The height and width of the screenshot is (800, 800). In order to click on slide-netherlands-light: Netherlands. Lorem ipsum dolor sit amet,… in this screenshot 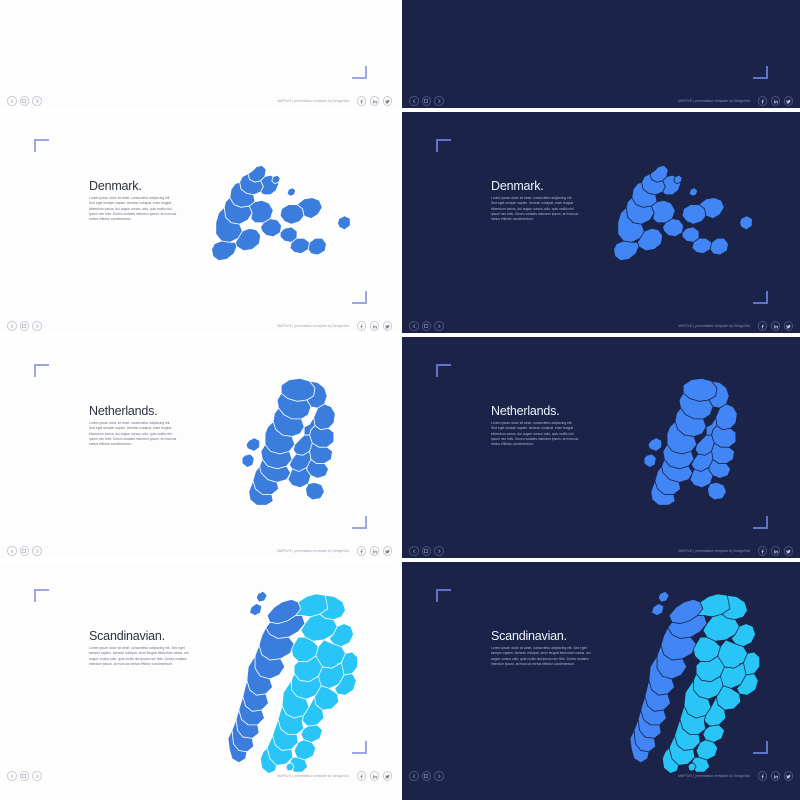, I will do `click(199, 449)`.